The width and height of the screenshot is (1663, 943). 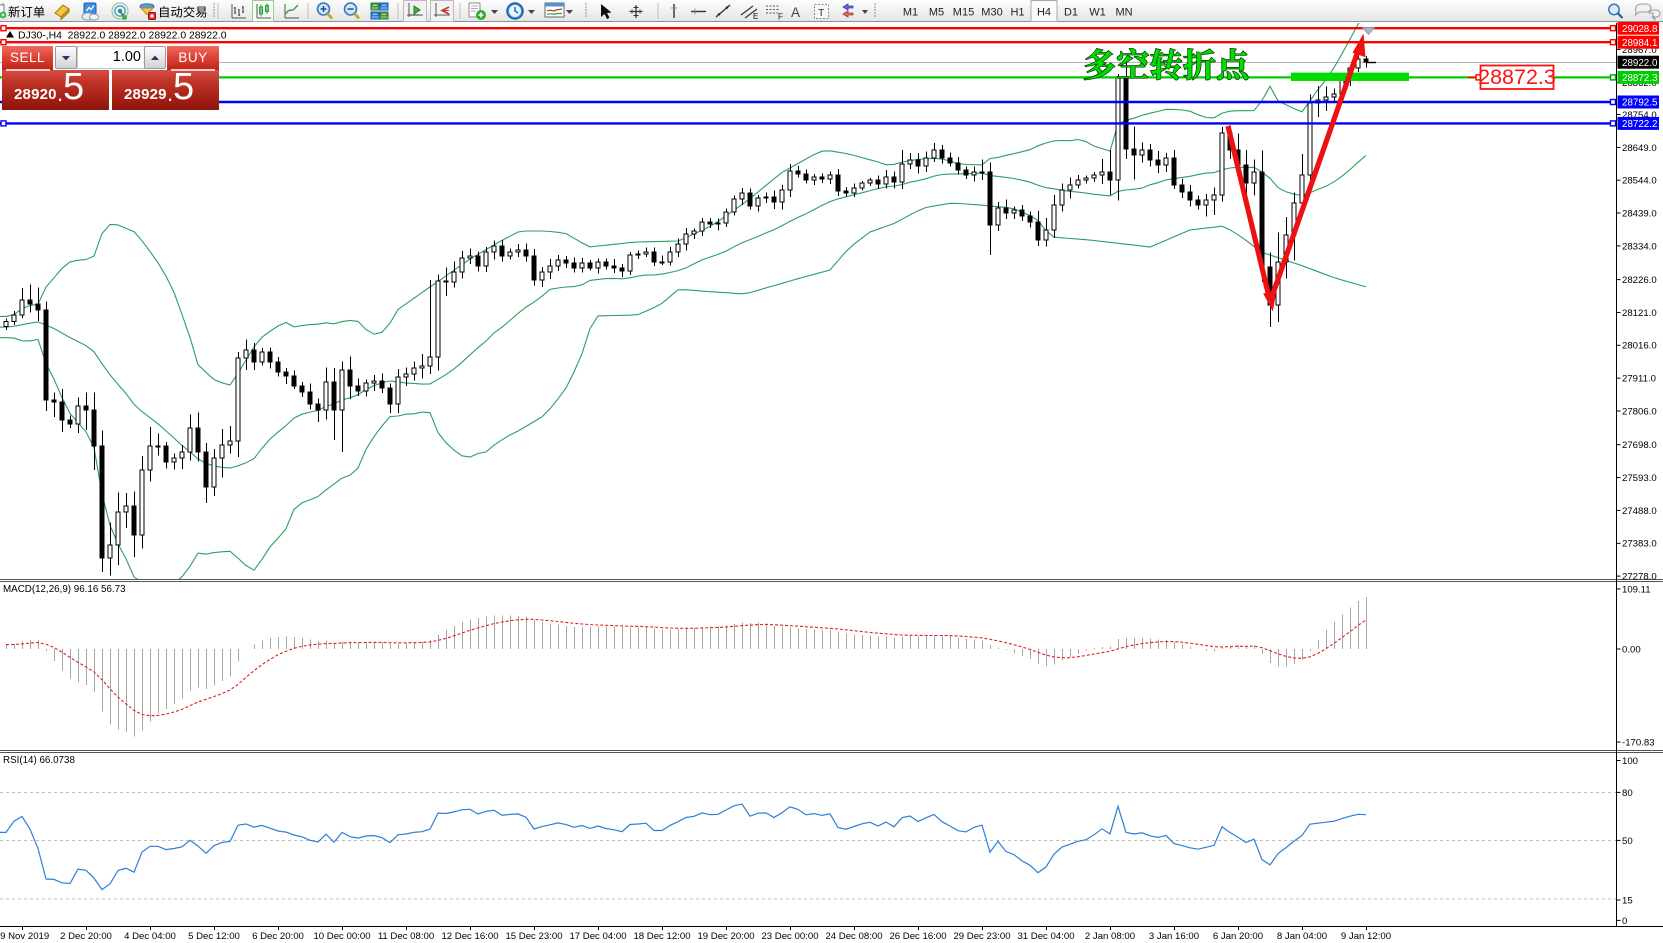 I want to click on svg-text: H4, so click(x=1044, y=13).